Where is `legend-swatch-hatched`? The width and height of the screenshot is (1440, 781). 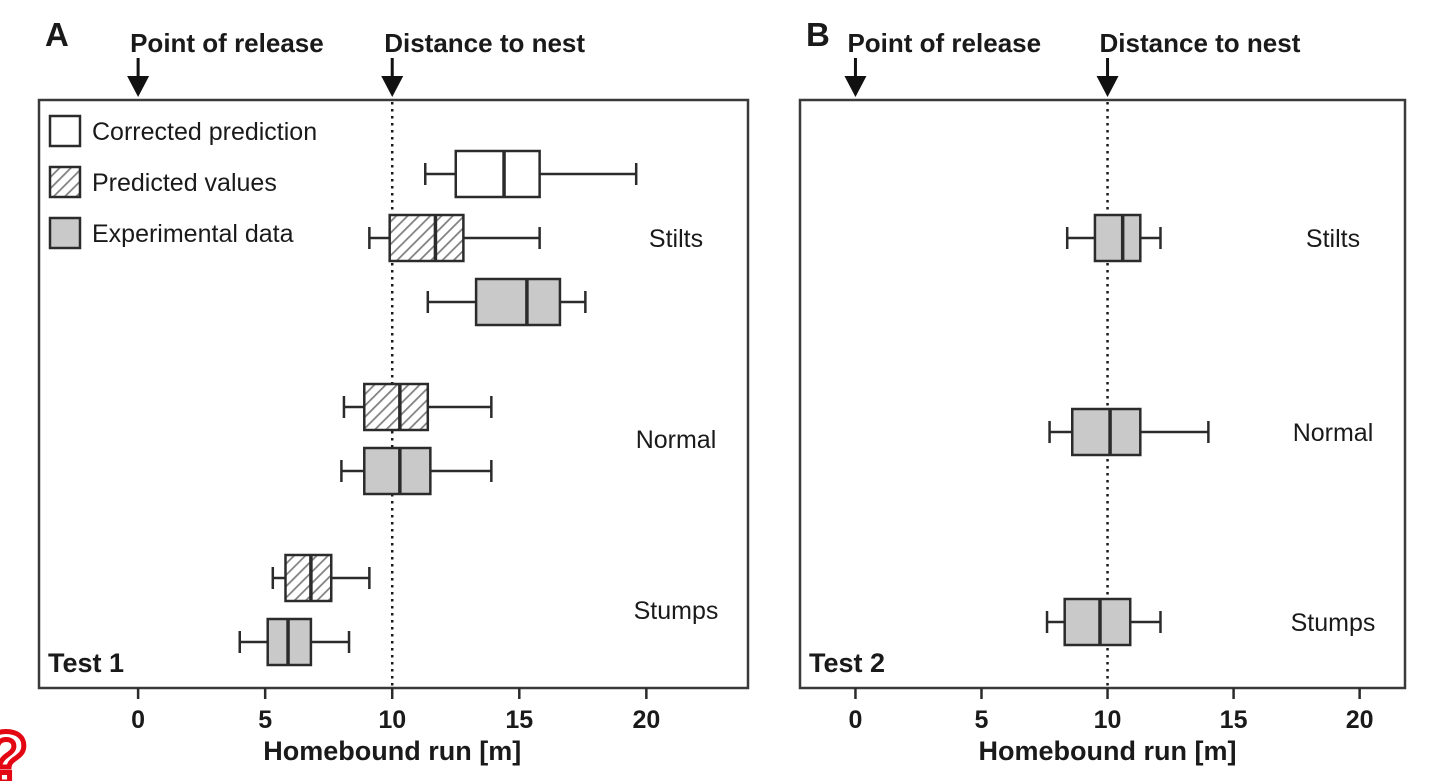 legend-swatch-hatched is located at coordinates (65, 182).